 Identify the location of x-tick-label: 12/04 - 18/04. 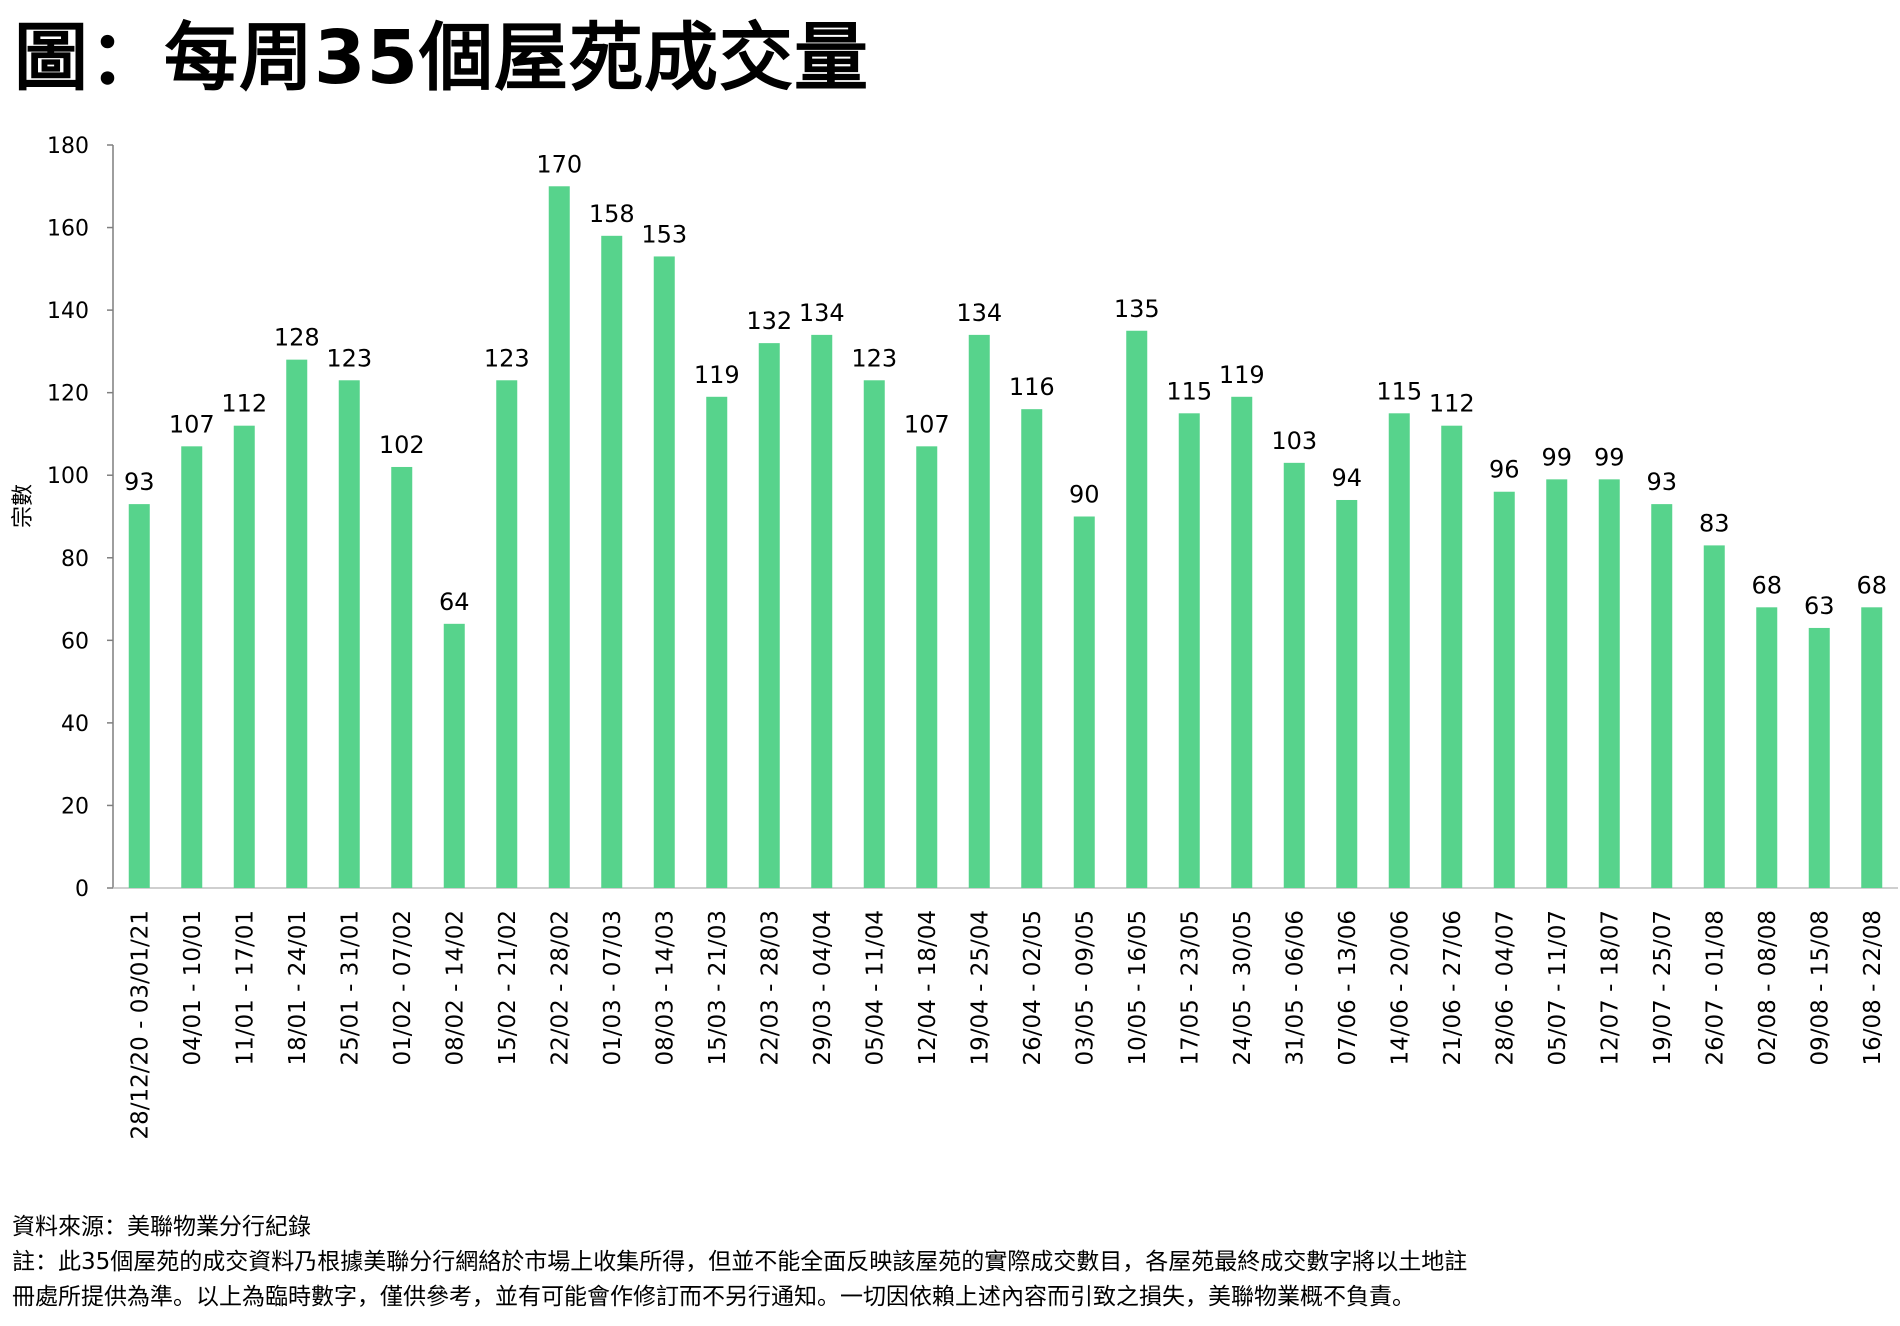
(928, 988).